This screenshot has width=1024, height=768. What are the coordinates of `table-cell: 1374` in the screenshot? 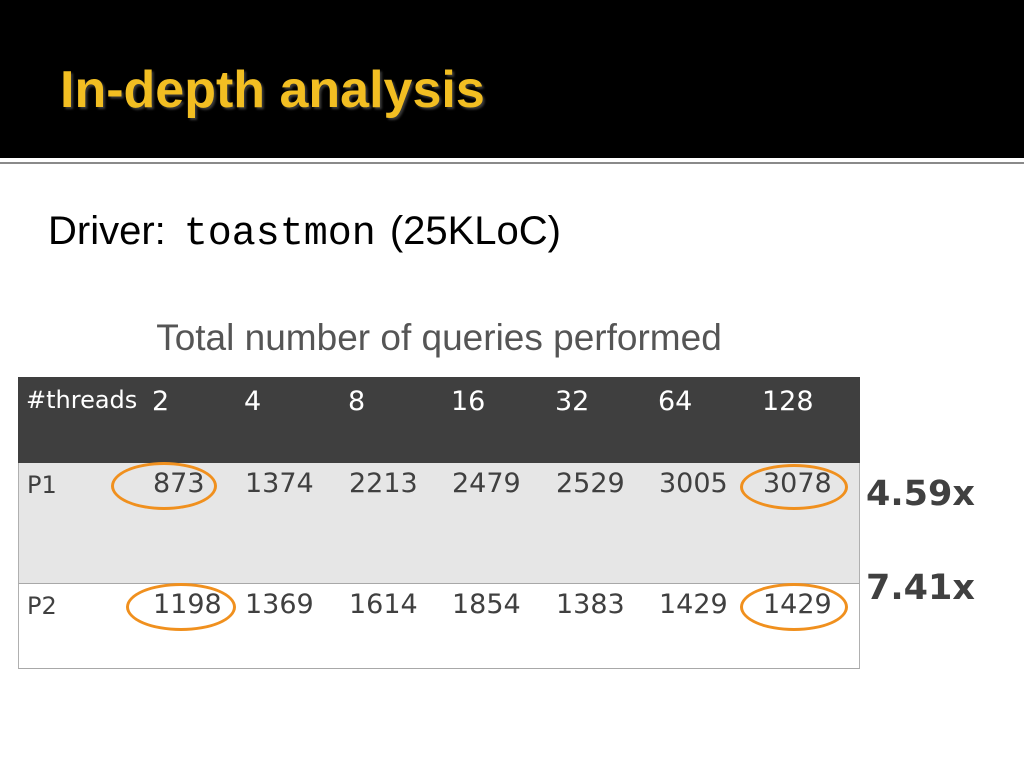 It's located at (279, 483).